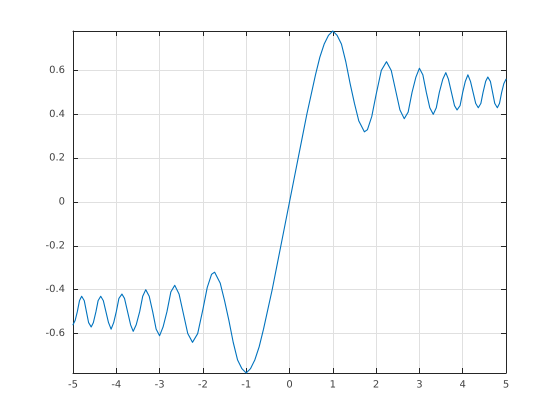  What do you see at coordinates (61, 202) in the screenshot?
I see `y-tick-label: 0` at bounding box center [61, 202].